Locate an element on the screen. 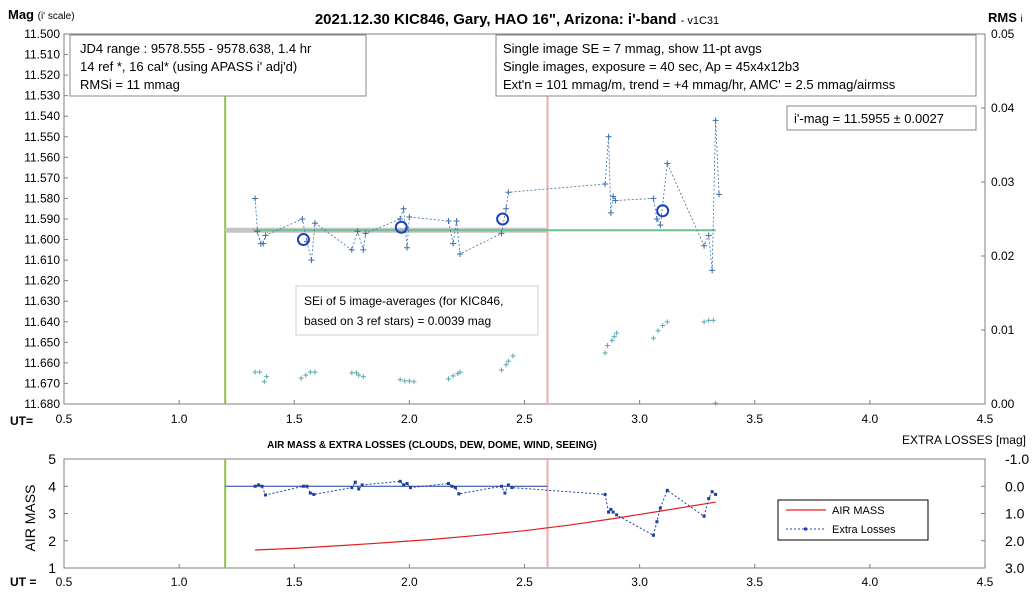 The width and height of the screenshot is (1034, 594). y-tick-label: 11.550 is located at coordinates (42, 137).